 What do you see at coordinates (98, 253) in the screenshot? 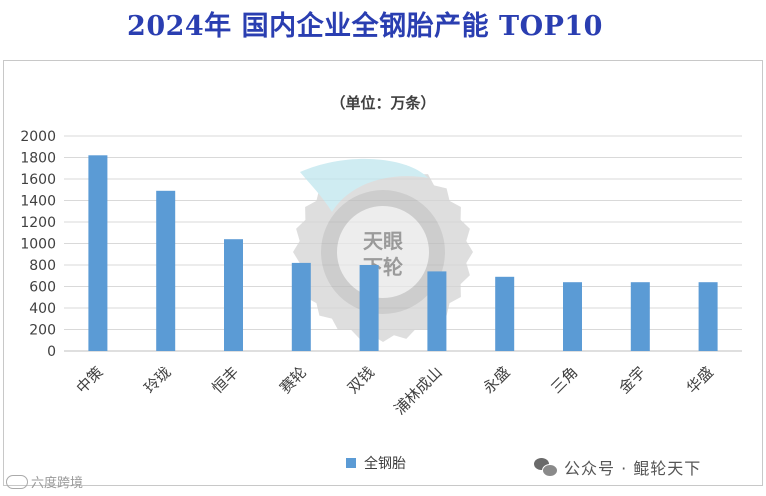
I see `bar-中策` at bounding box center [98, 253].